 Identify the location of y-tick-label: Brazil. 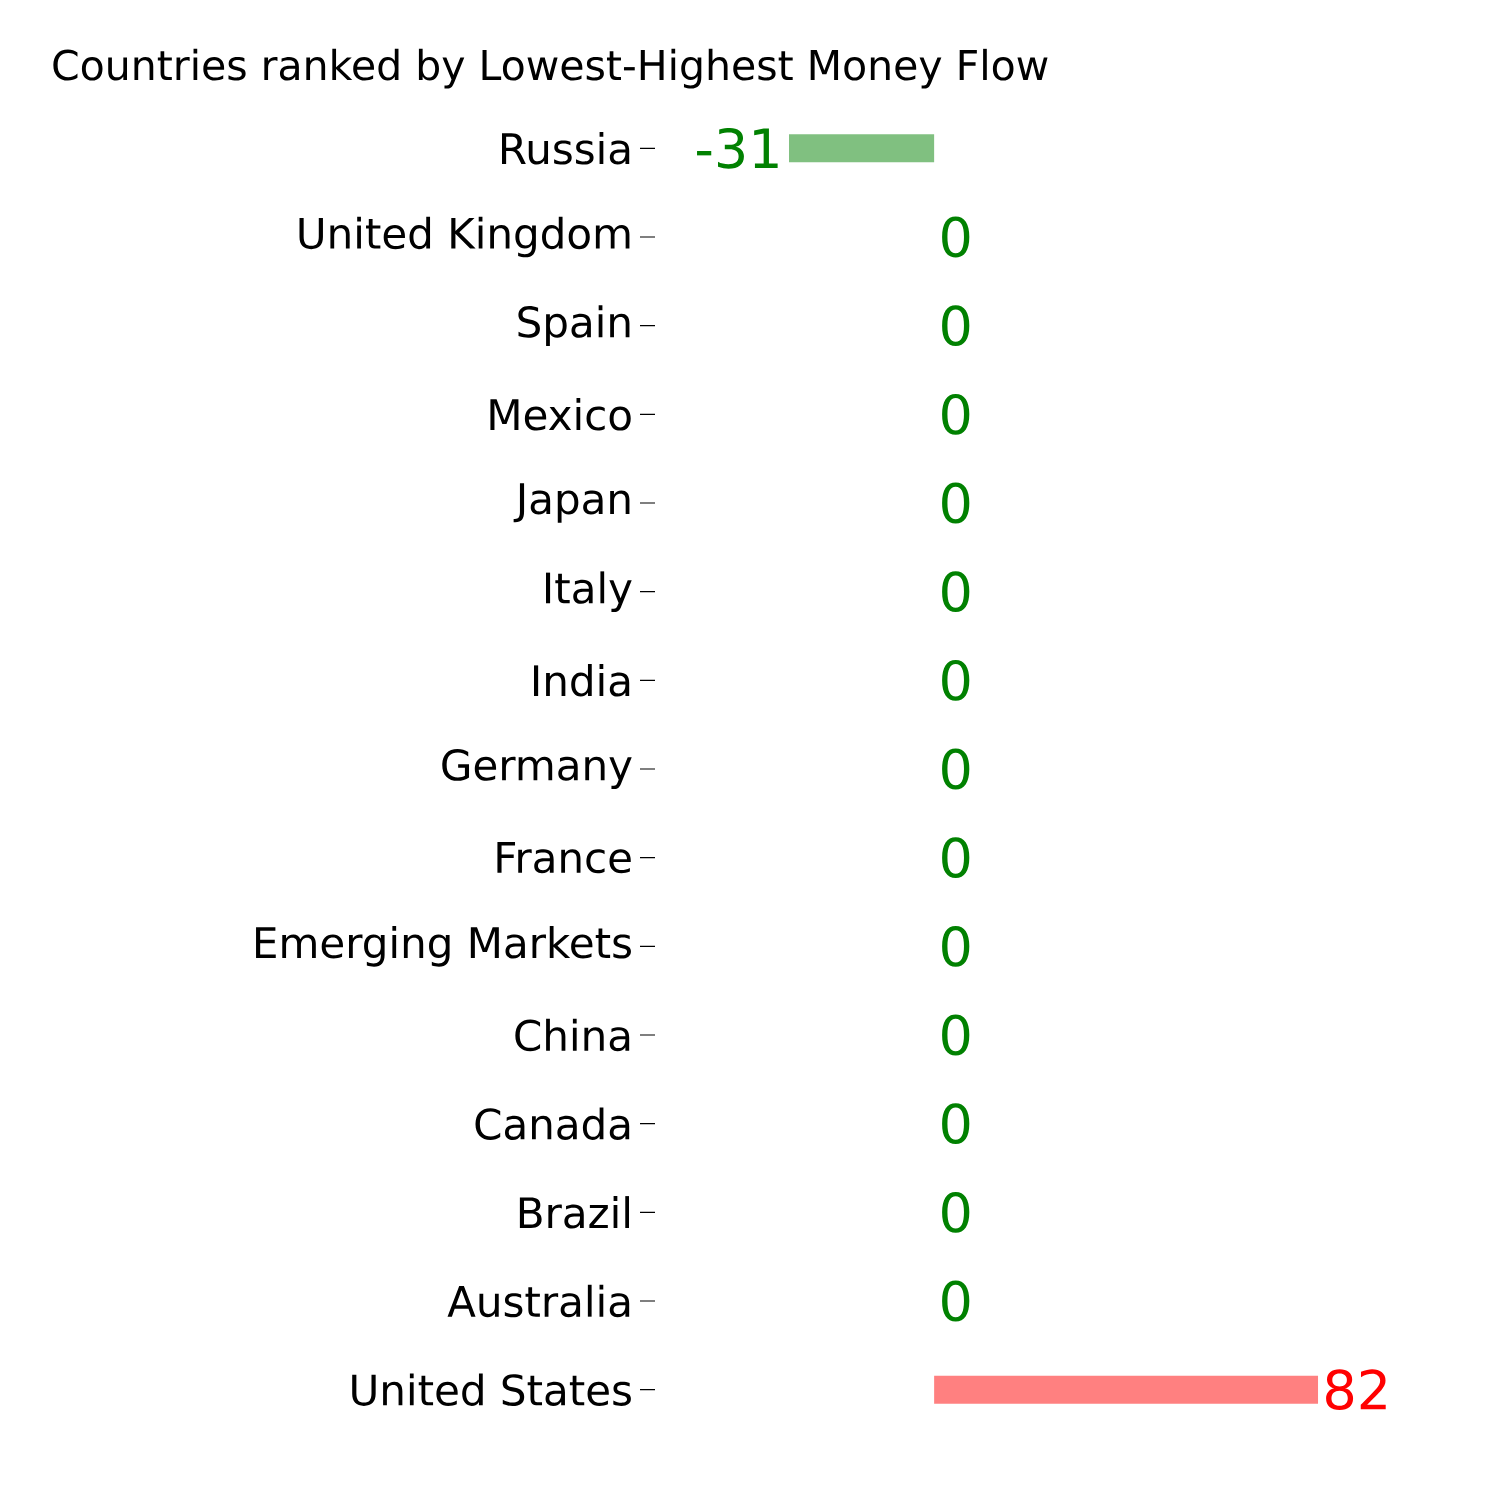
(574, 1212).